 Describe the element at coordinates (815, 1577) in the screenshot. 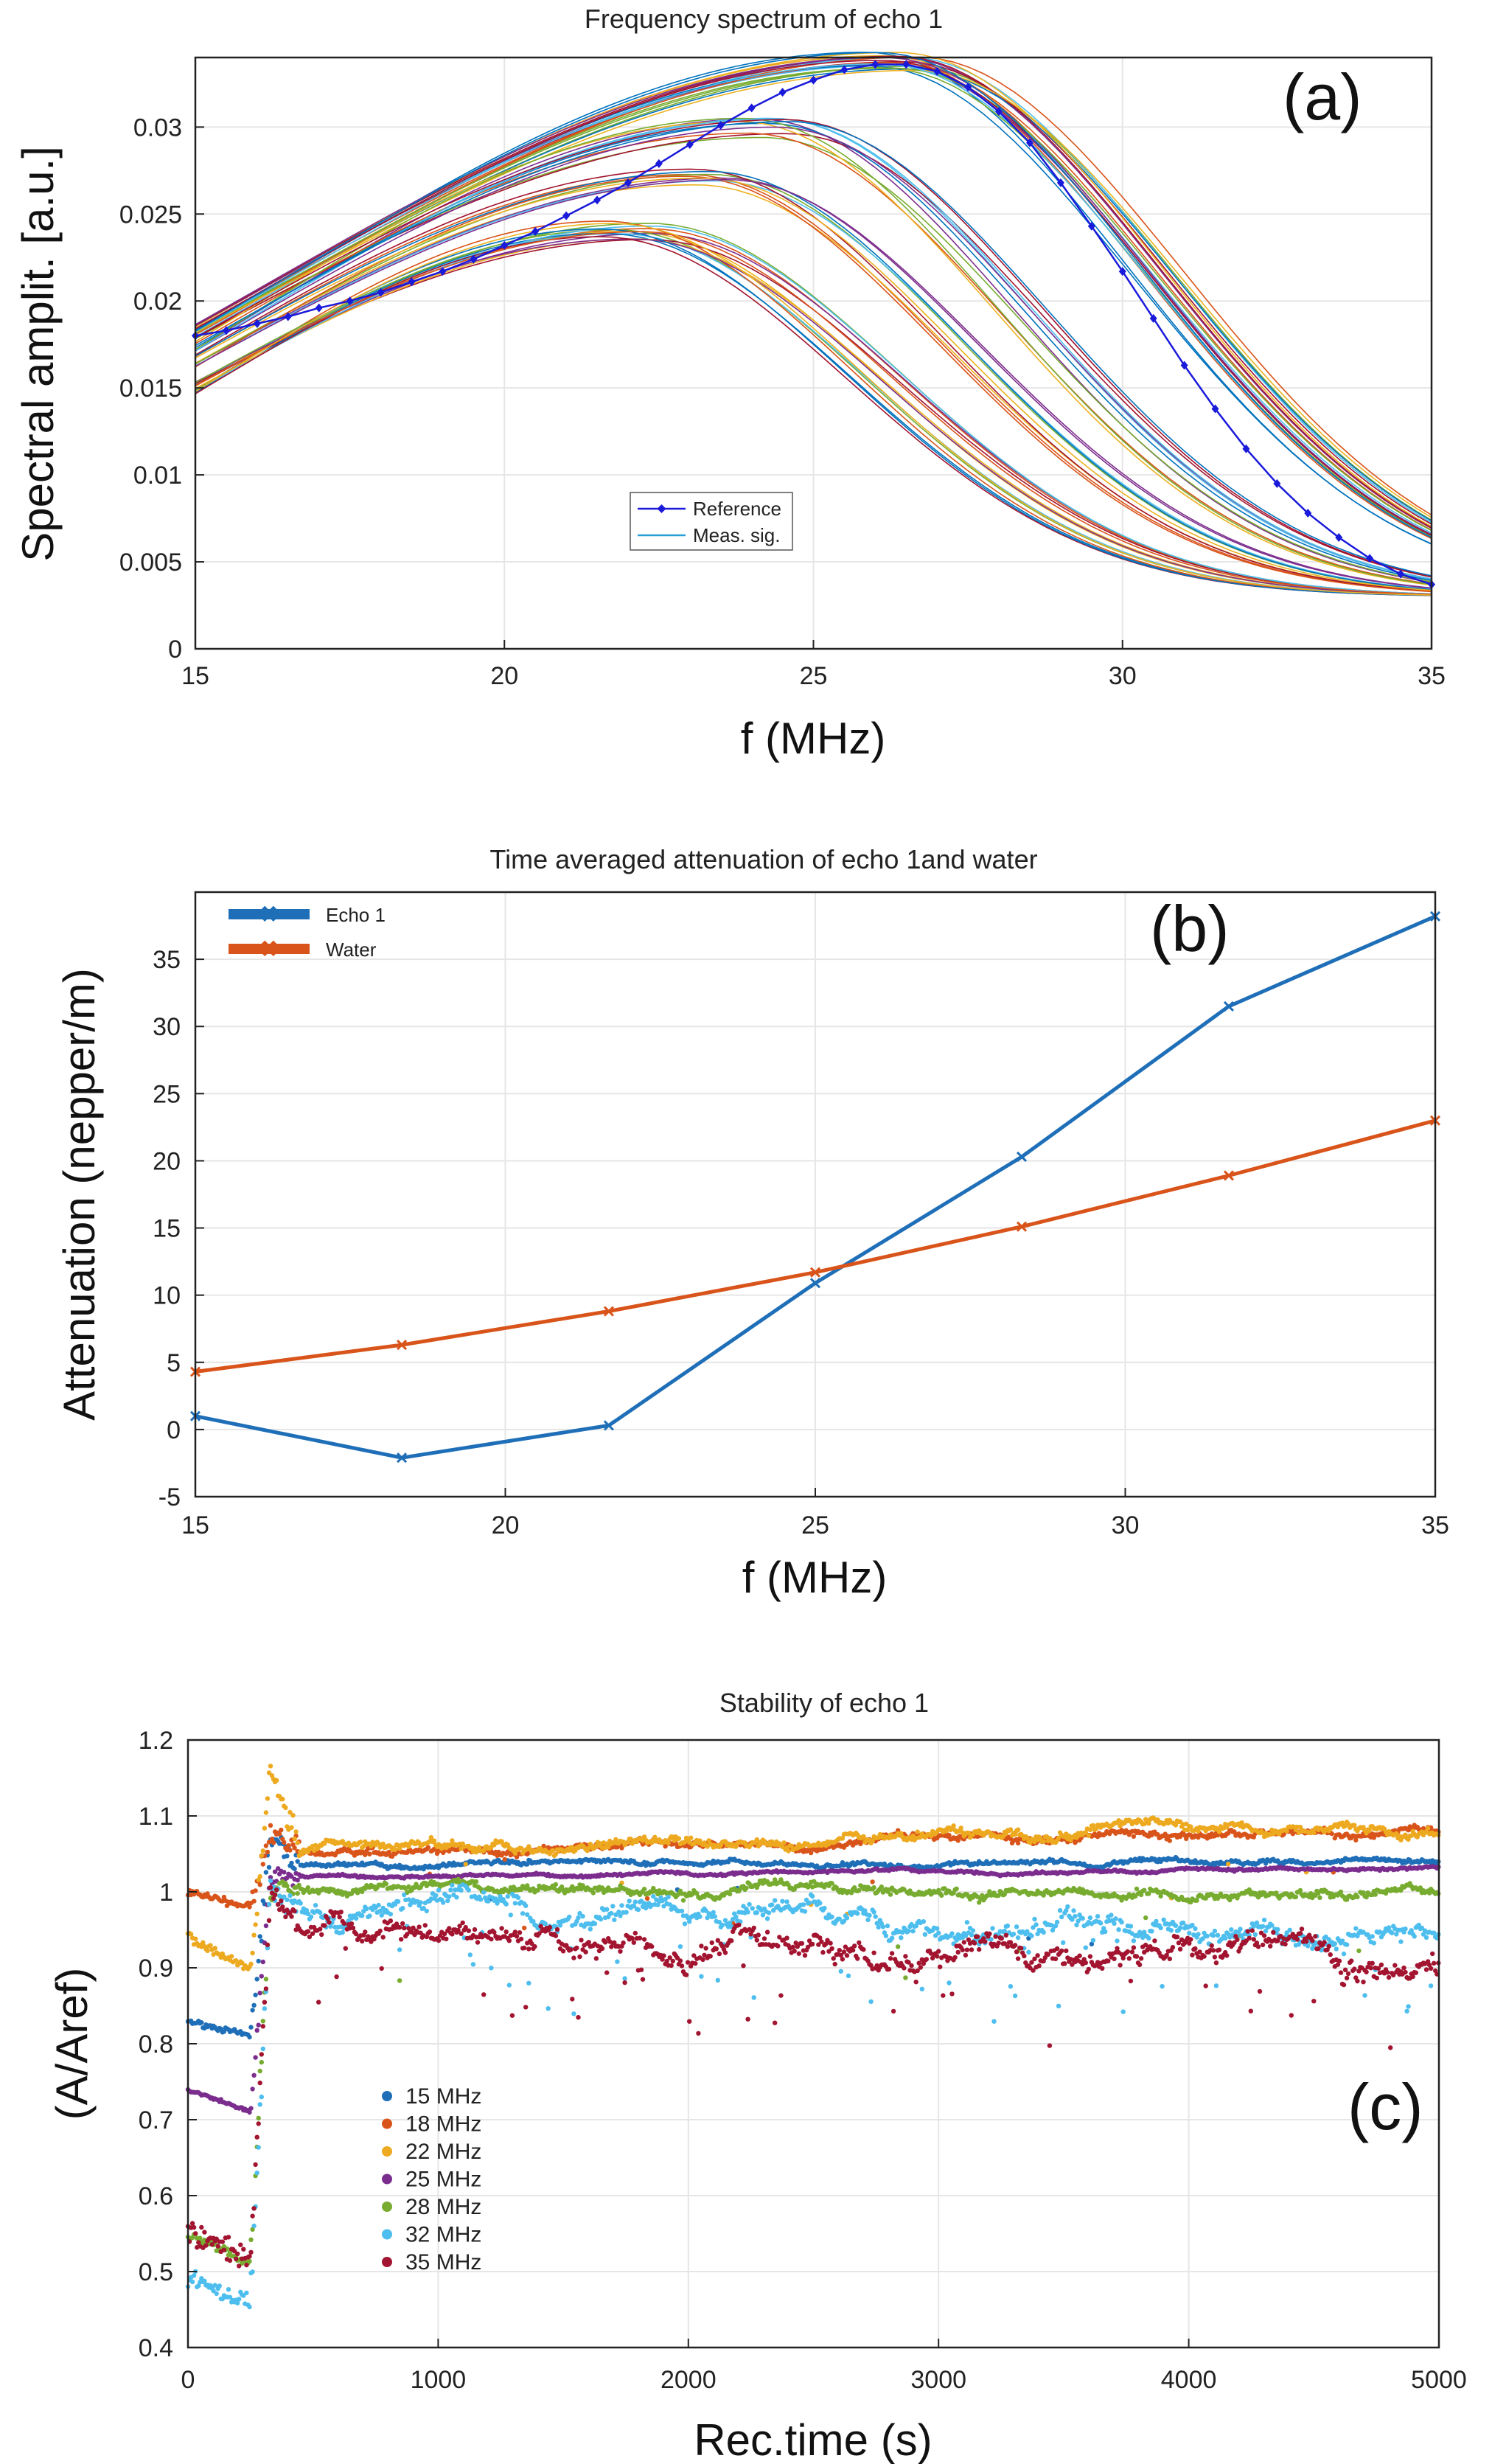

I see `chart-b-x-label: f (MHz)` at that location.